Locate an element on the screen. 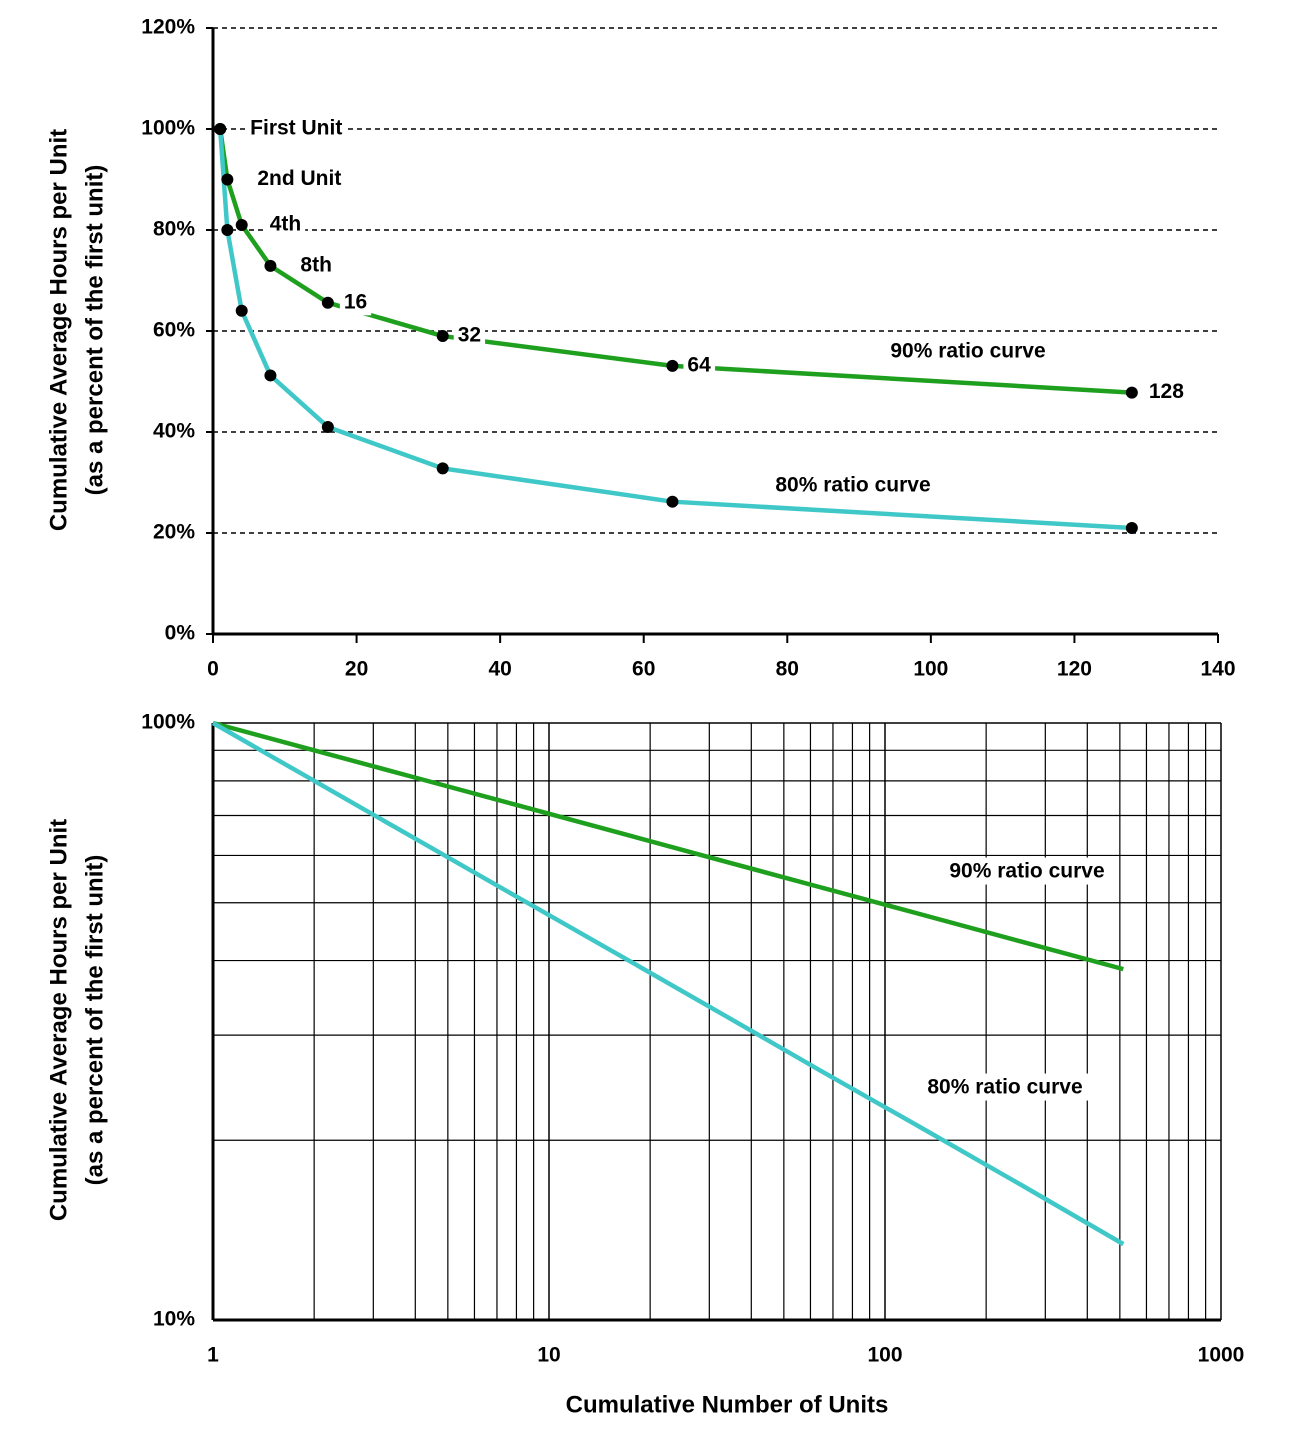 This screenshot has height=1435, width=1309. x-tick-label: 1000 is located at coordinates (1221, 1355).